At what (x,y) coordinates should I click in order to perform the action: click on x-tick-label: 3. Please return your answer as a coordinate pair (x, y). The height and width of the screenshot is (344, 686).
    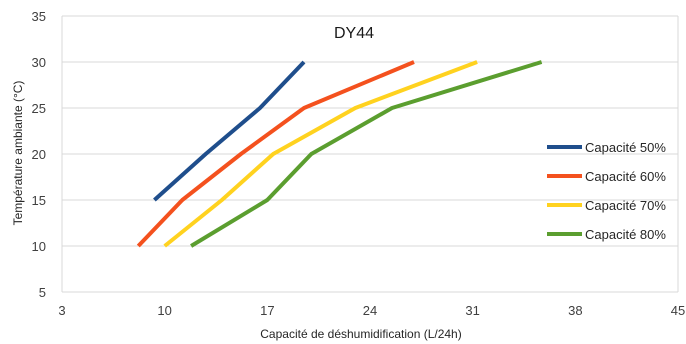
    Looking at the image, I should click on (61, 310).